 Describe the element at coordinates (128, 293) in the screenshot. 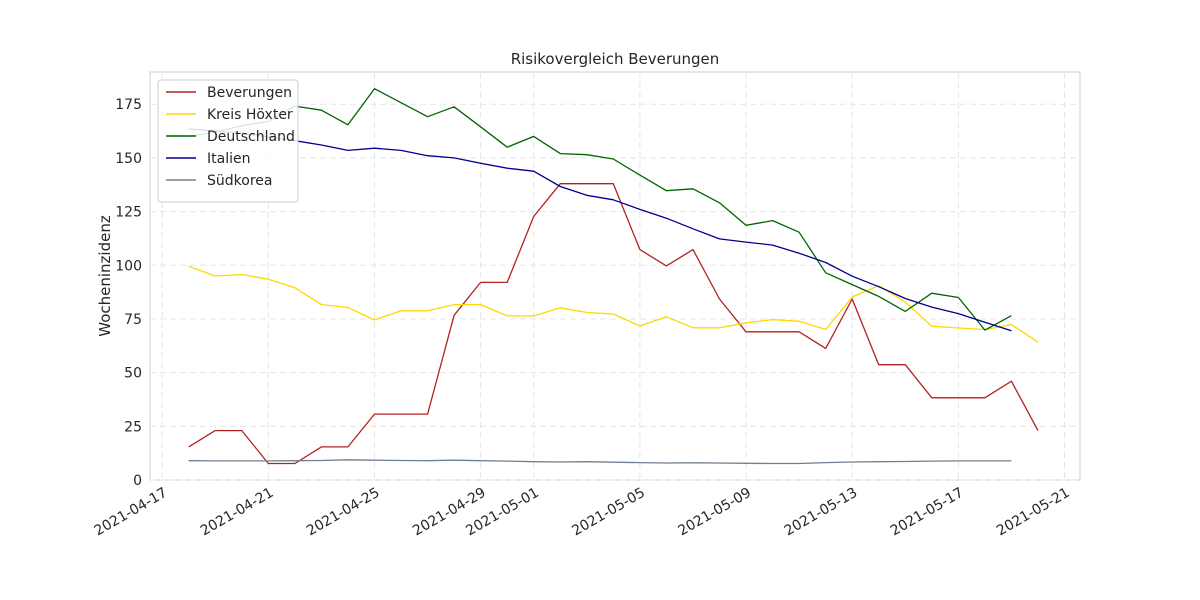

I see `y-axis-ticks: 0 25 50 75 100 125 150 175` at that location.